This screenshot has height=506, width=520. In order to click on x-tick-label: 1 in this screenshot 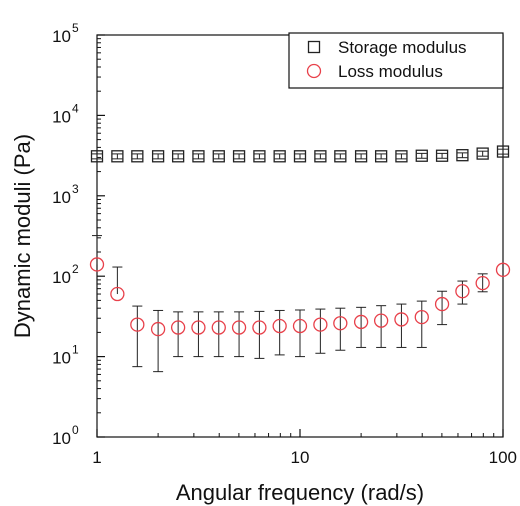, I will do `click(96, 457)`.